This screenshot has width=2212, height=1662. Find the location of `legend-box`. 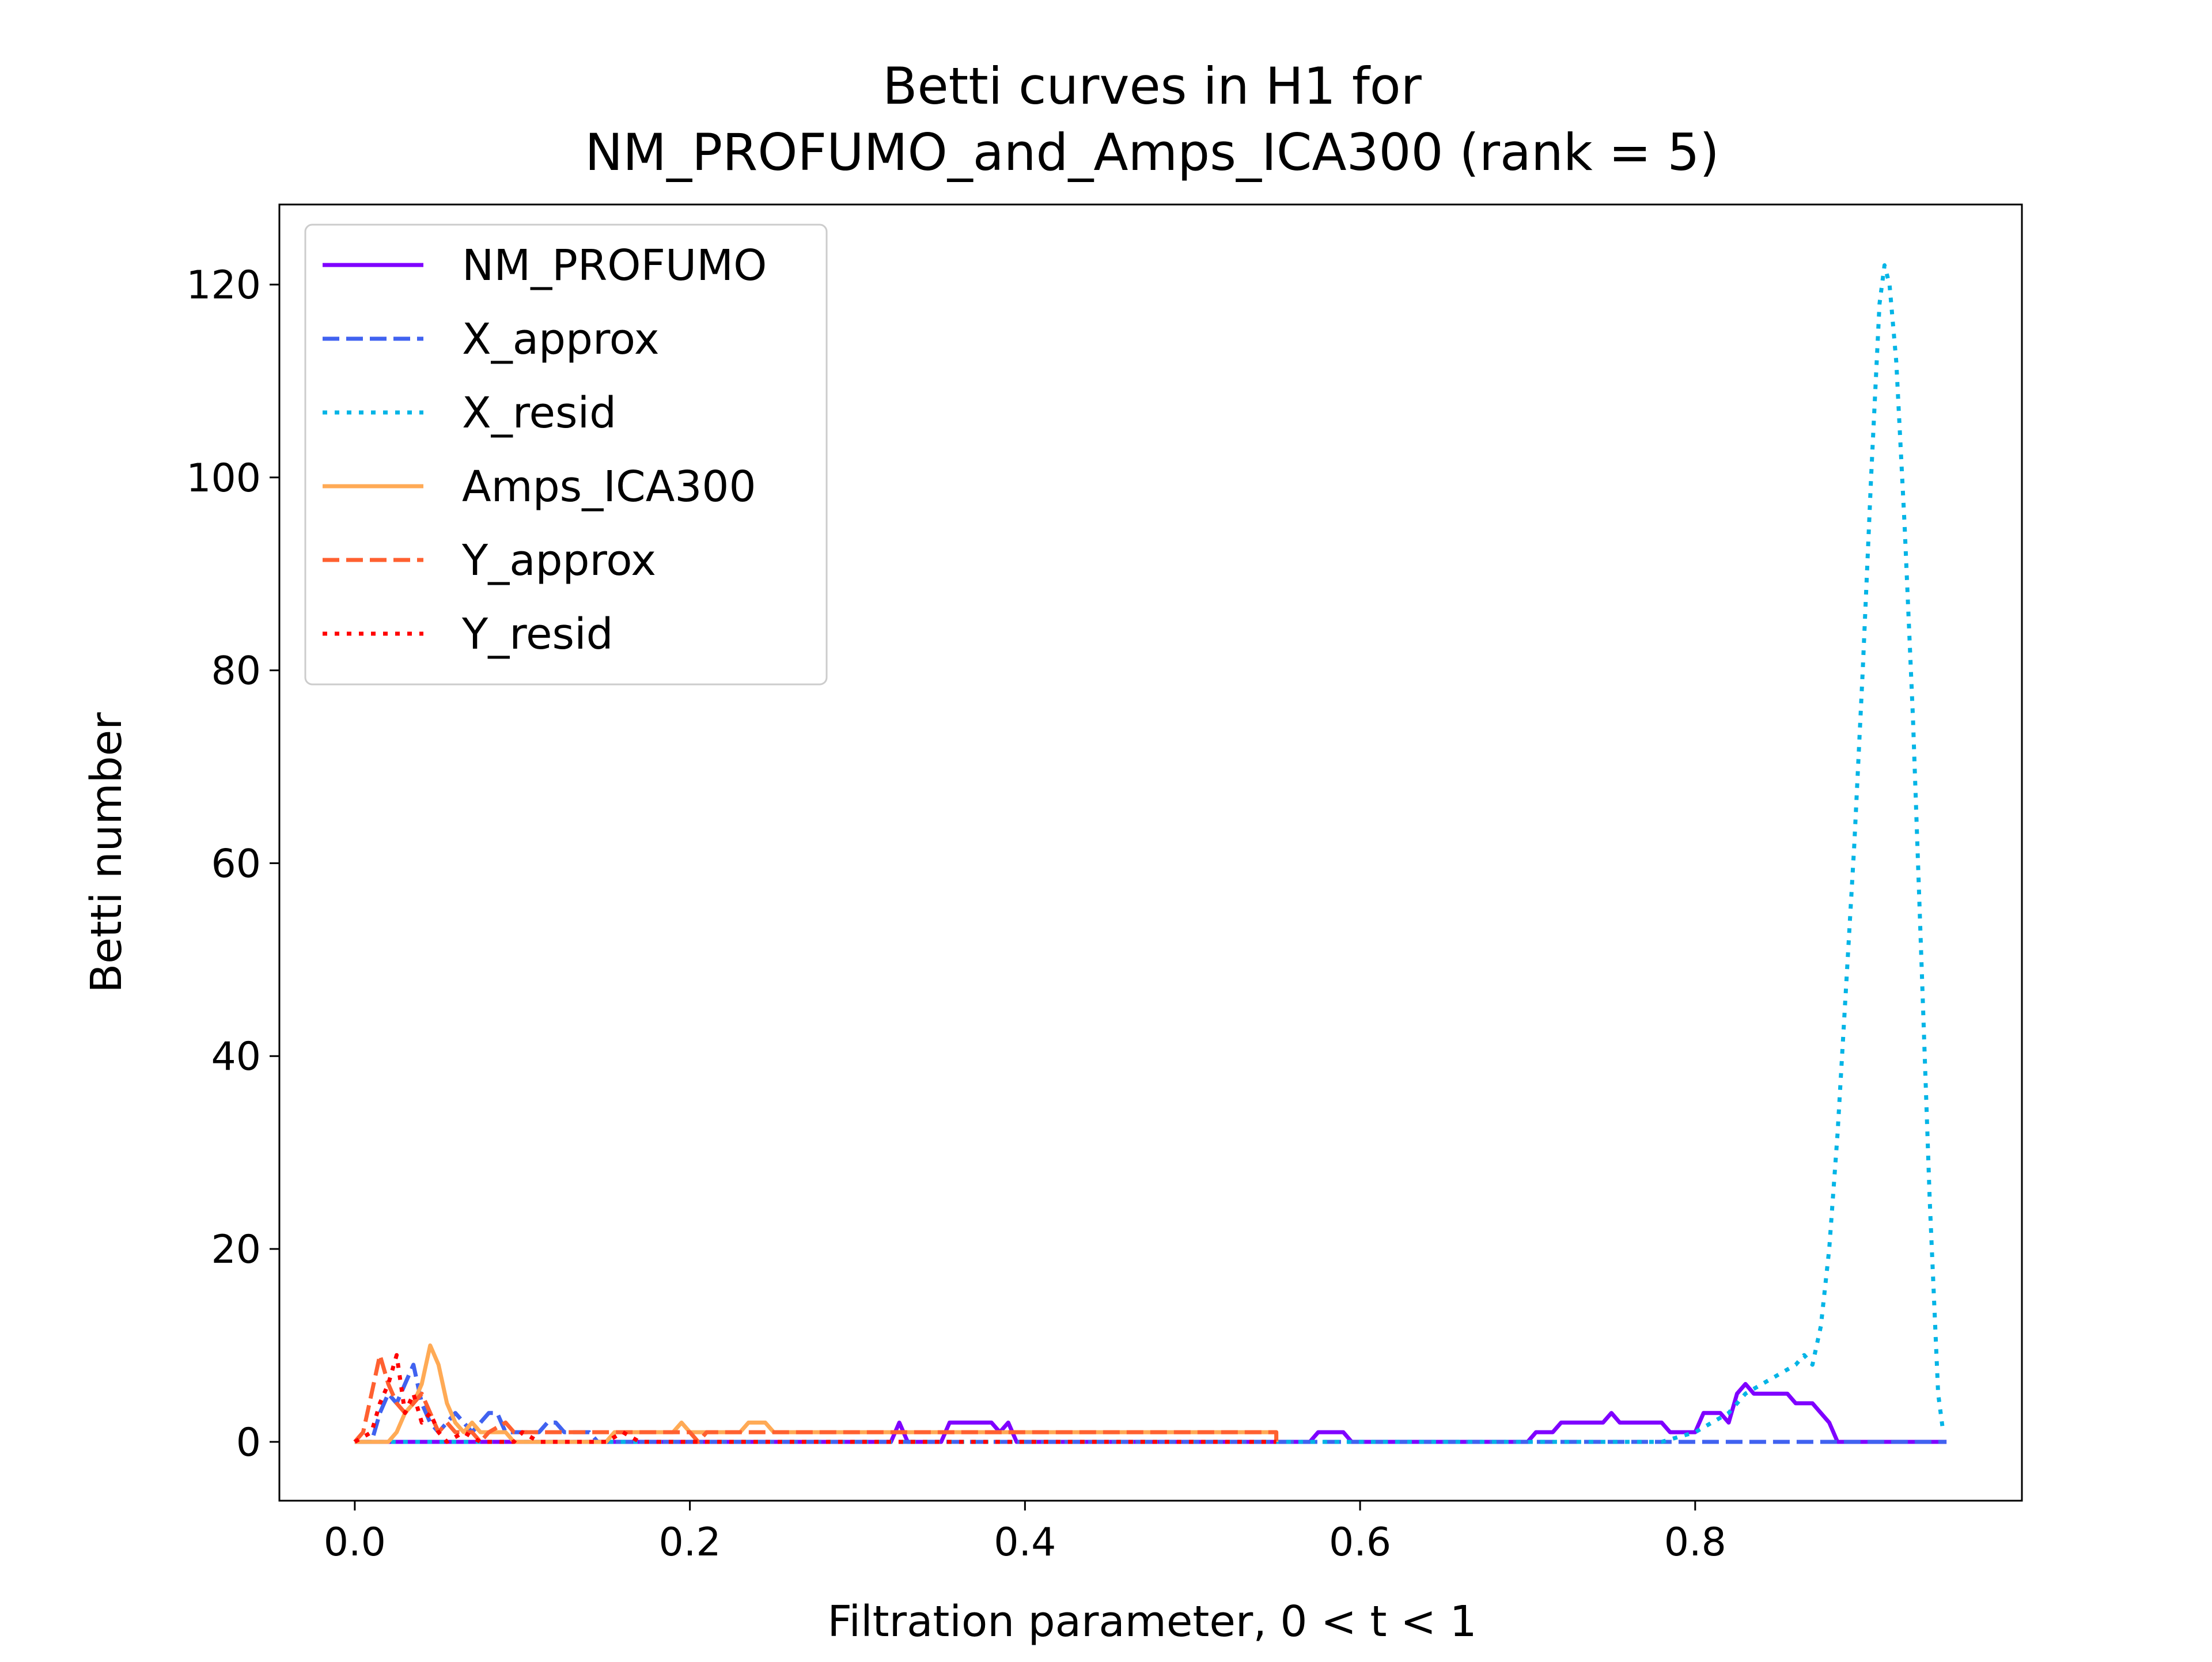

legend-box is located at coordinates (566, 455).